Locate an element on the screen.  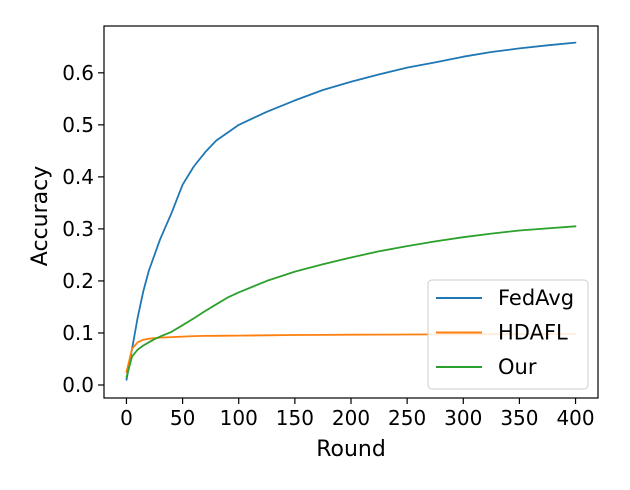
x-axis-ticks: 0 50 100 150 200 250 300 350 400 is located at coordinates (357, 414).